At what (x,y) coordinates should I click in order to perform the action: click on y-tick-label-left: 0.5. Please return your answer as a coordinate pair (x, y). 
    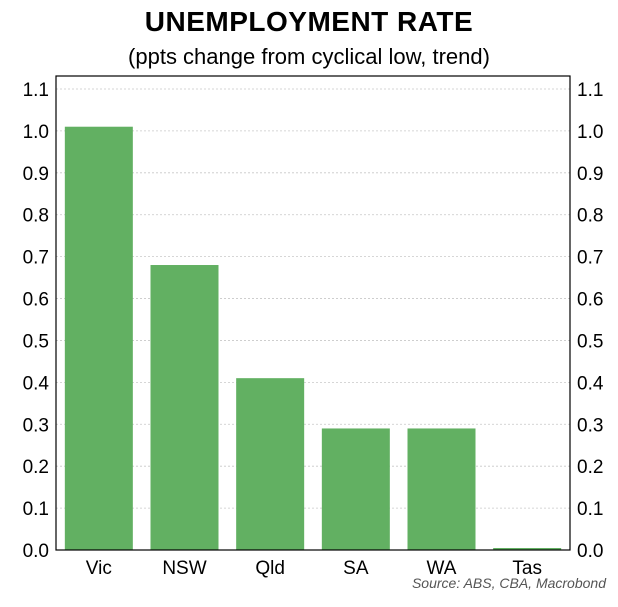
    Looking at the image, I should click on (36, 341).